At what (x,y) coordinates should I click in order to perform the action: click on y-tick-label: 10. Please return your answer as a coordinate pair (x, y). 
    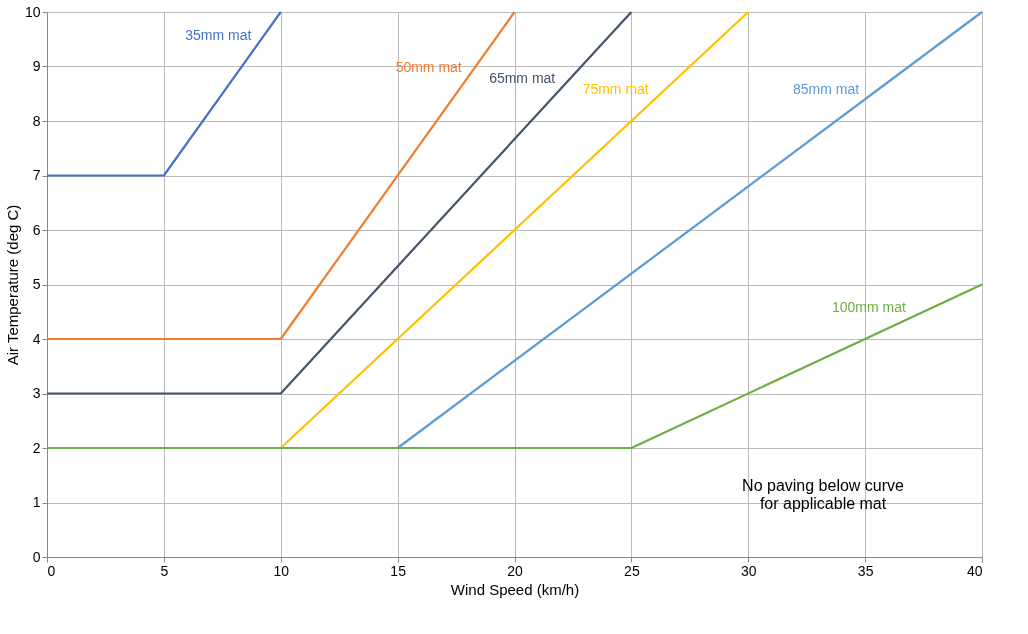
    Looking at the image, I should click on (32, 11).